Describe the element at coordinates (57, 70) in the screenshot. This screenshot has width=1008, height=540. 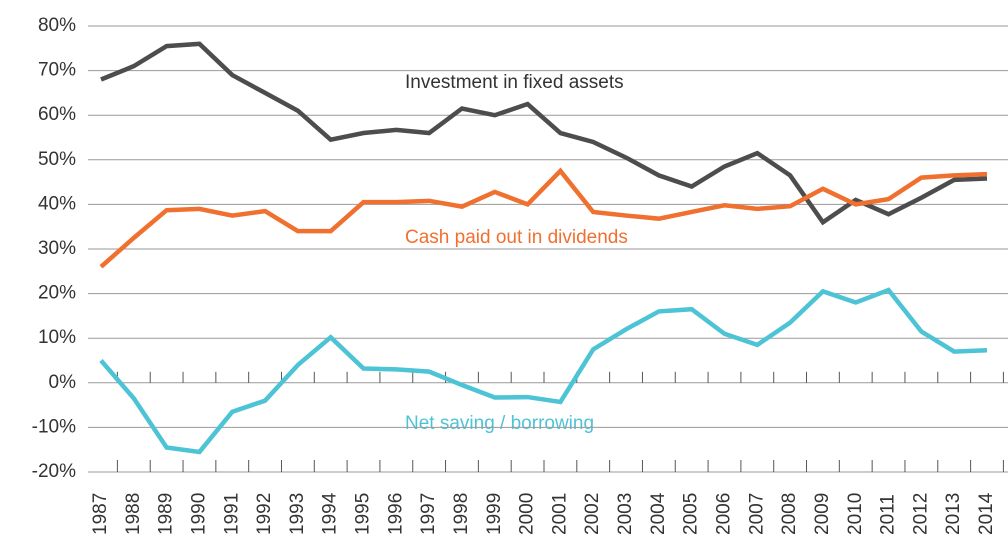
I see `y-tick-label: 70%` at that location.